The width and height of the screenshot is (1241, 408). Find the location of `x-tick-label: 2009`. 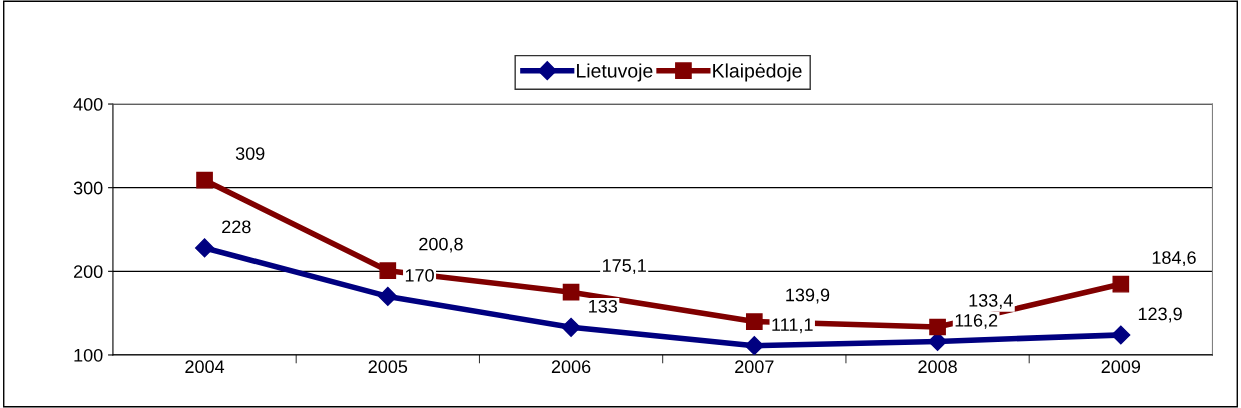

x-tick-label: 2009 is located at coordinates (1121, 367).